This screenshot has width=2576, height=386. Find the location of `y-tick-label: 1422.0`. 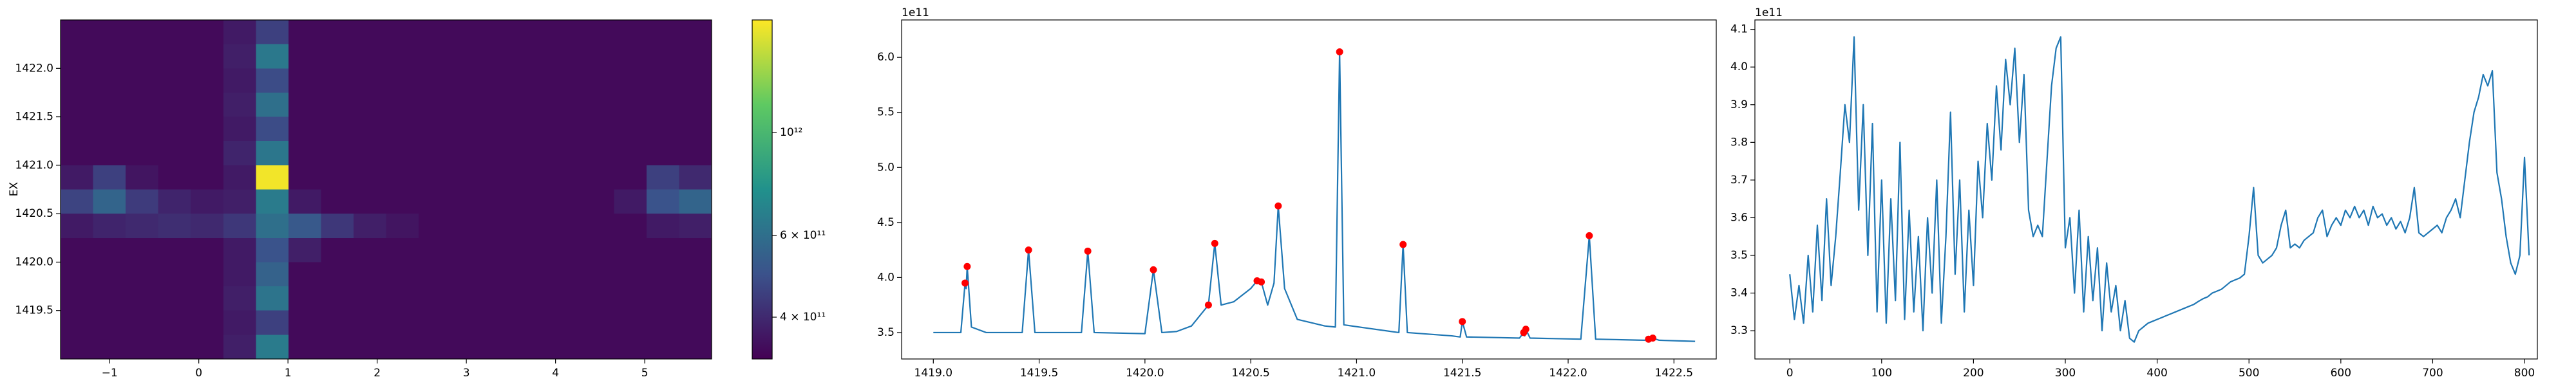

y-tick-label: 1422.0 is located at coordinates (34, 68).